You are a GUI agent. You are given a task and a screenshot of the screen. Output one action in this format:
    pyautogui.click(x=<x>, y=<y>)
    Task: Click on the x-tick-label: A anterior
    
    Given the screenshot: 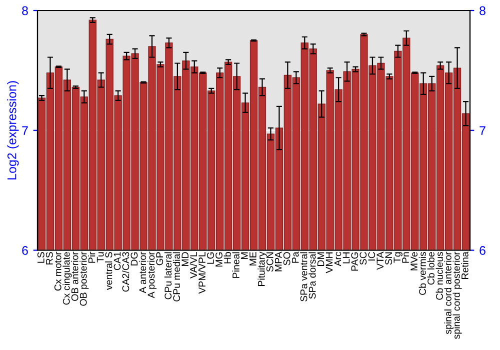 What is the action you would take?
    pyautogui.click(x=142, y=273)
    